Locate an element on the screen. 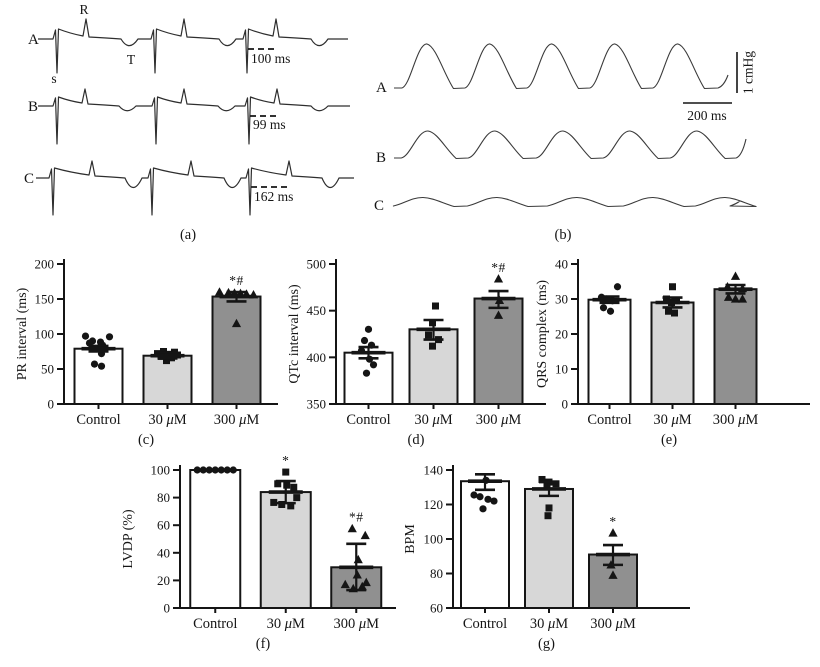 This screenshot has width=820, height=667. panel-a-ecg-traces: A 100 ms B 99 ms C 162 ms Rs T is located at coordinates (189, 109).